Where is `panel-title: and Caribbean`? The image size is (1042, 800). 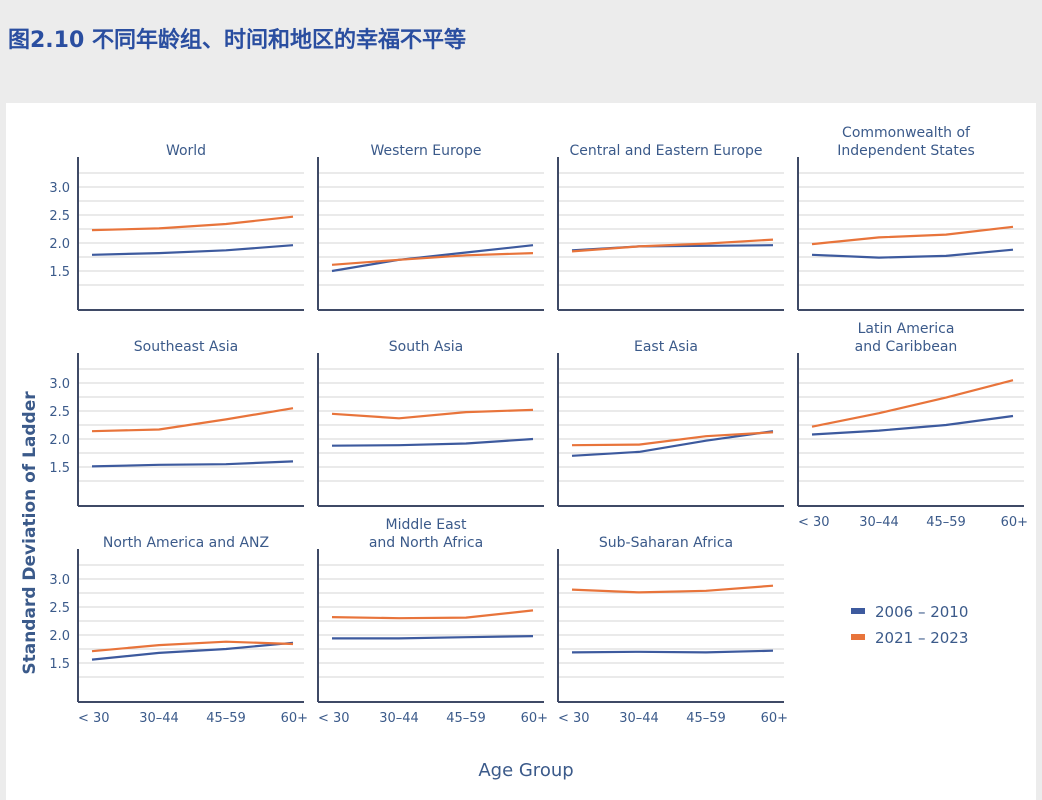
panel-title: and Caribbean is located at coordinates (906, 347).